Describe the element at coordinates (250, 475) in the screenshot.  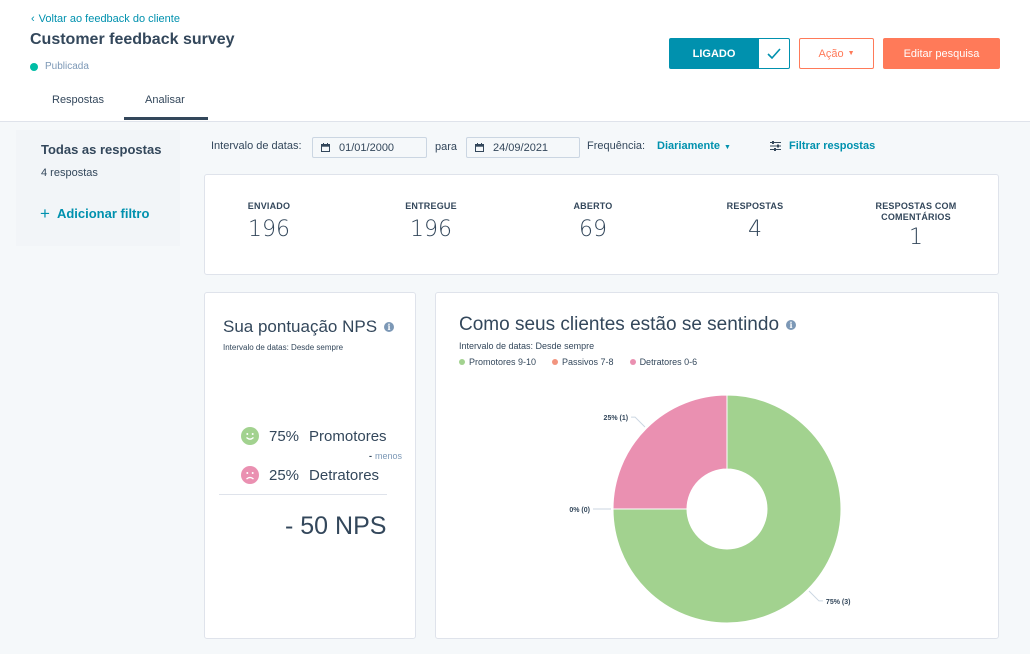
I see `sad-face-icon` at that location.